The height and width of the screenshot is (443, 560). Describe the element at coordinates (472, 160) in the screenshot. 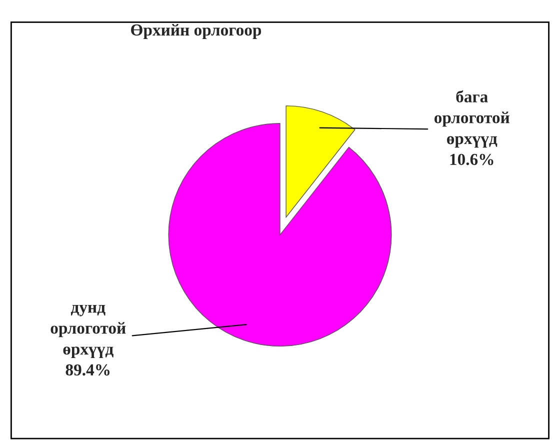

I see `data-label: 10.6%` at that location.